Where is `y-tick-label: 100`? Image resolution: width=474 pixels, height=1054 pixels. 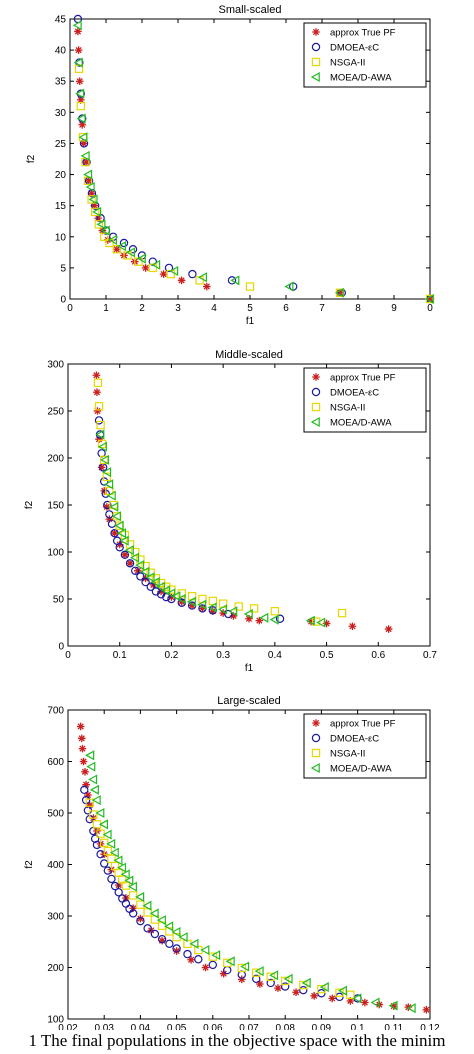
y-tick-label: 100 is located at coordinates (55, 1020).